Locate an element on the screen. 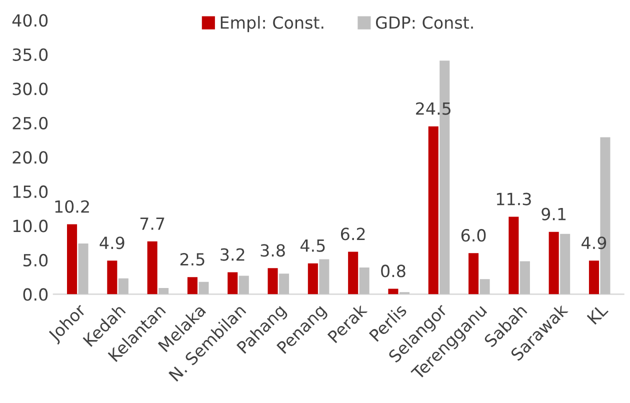  data-label: 4.5 is located at coordinates (312, 246).